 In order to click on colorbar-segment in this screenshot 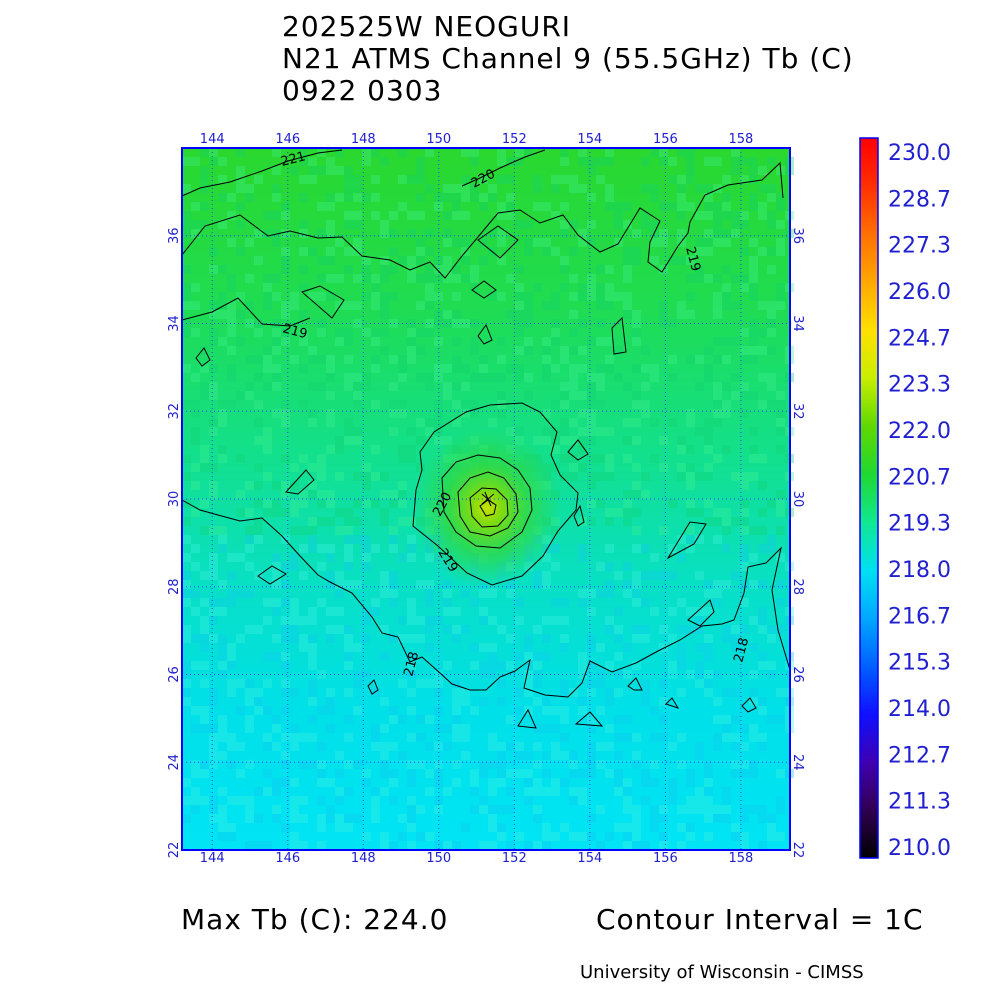, I will do `click(869, 786)`.